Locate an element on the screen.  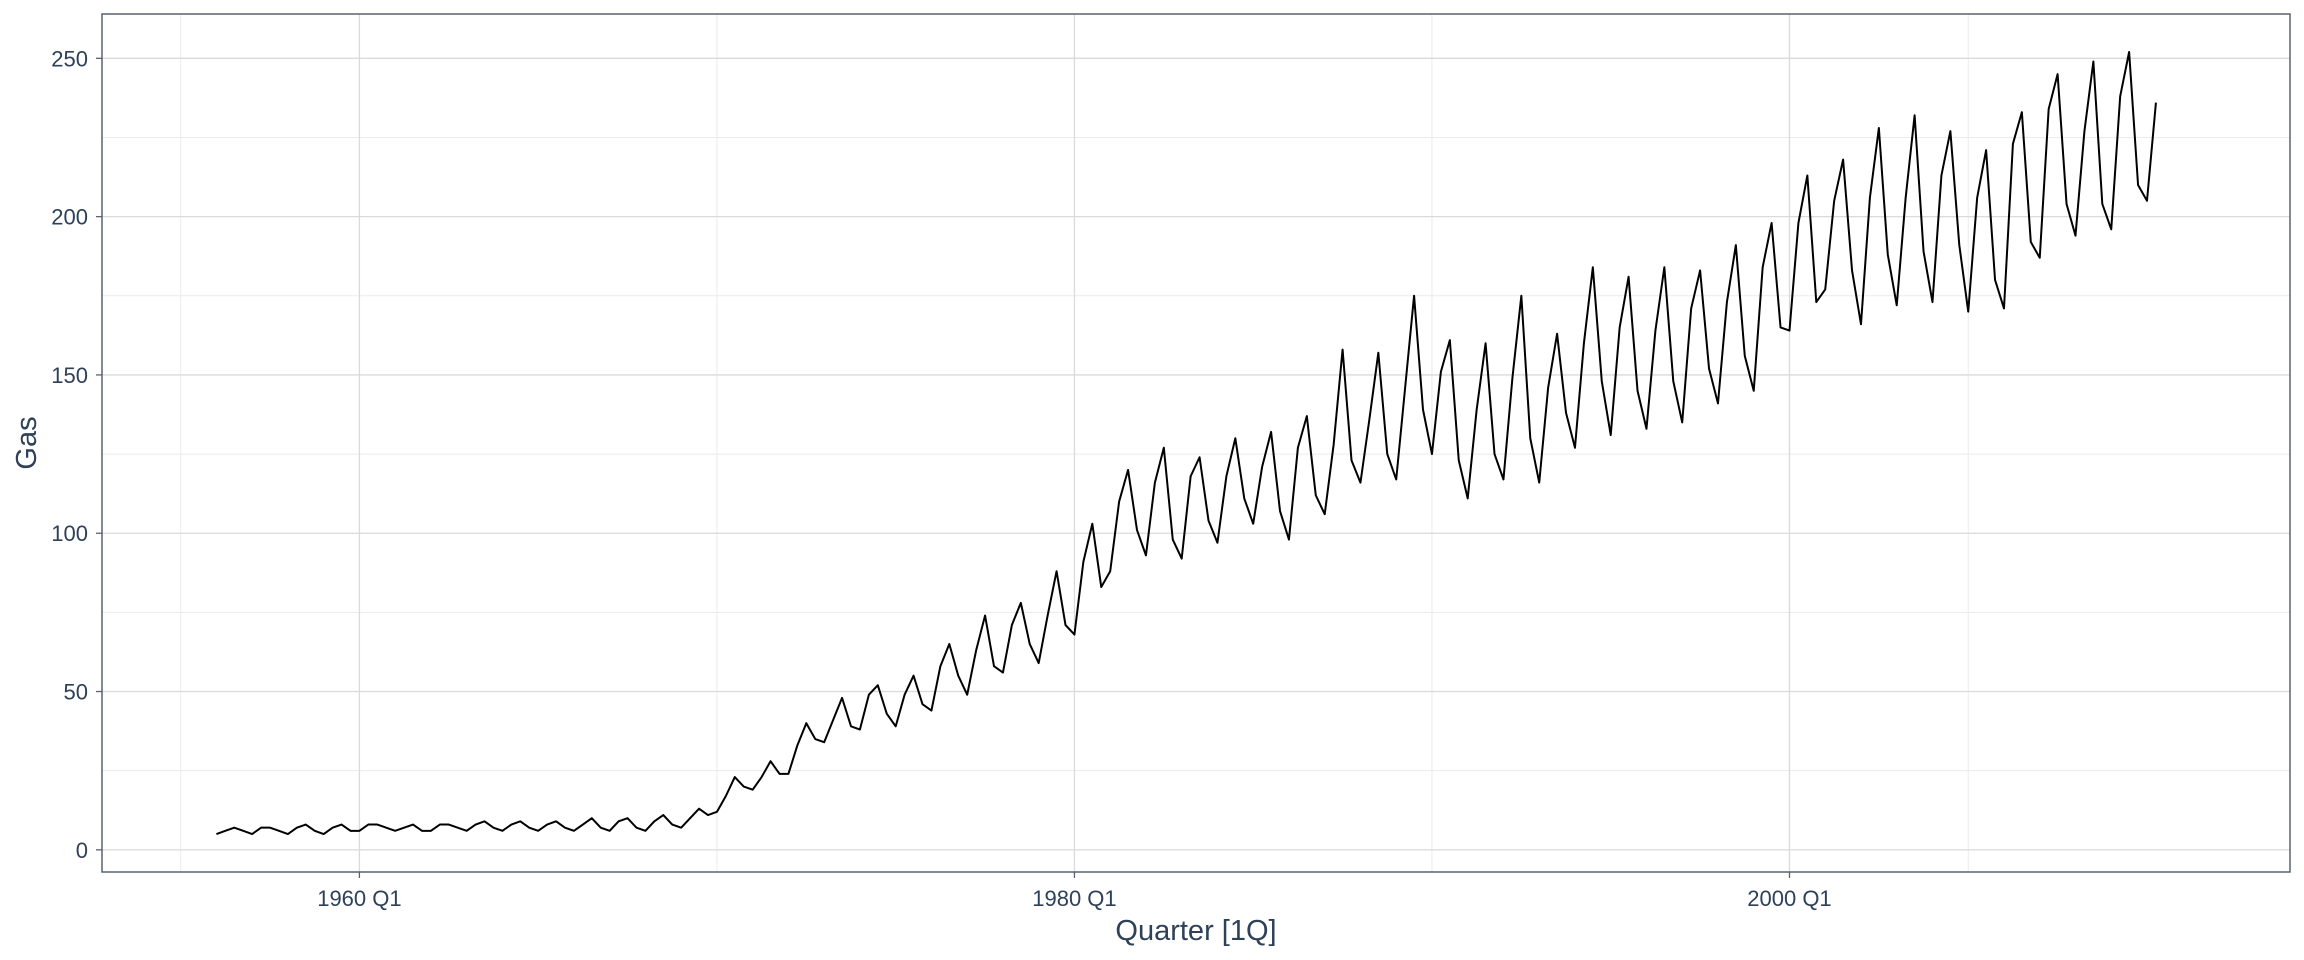
x-axis-ticks: 1960 Q1 1980 Q1 2000 Q1 is located at coordinates (1074, 891).